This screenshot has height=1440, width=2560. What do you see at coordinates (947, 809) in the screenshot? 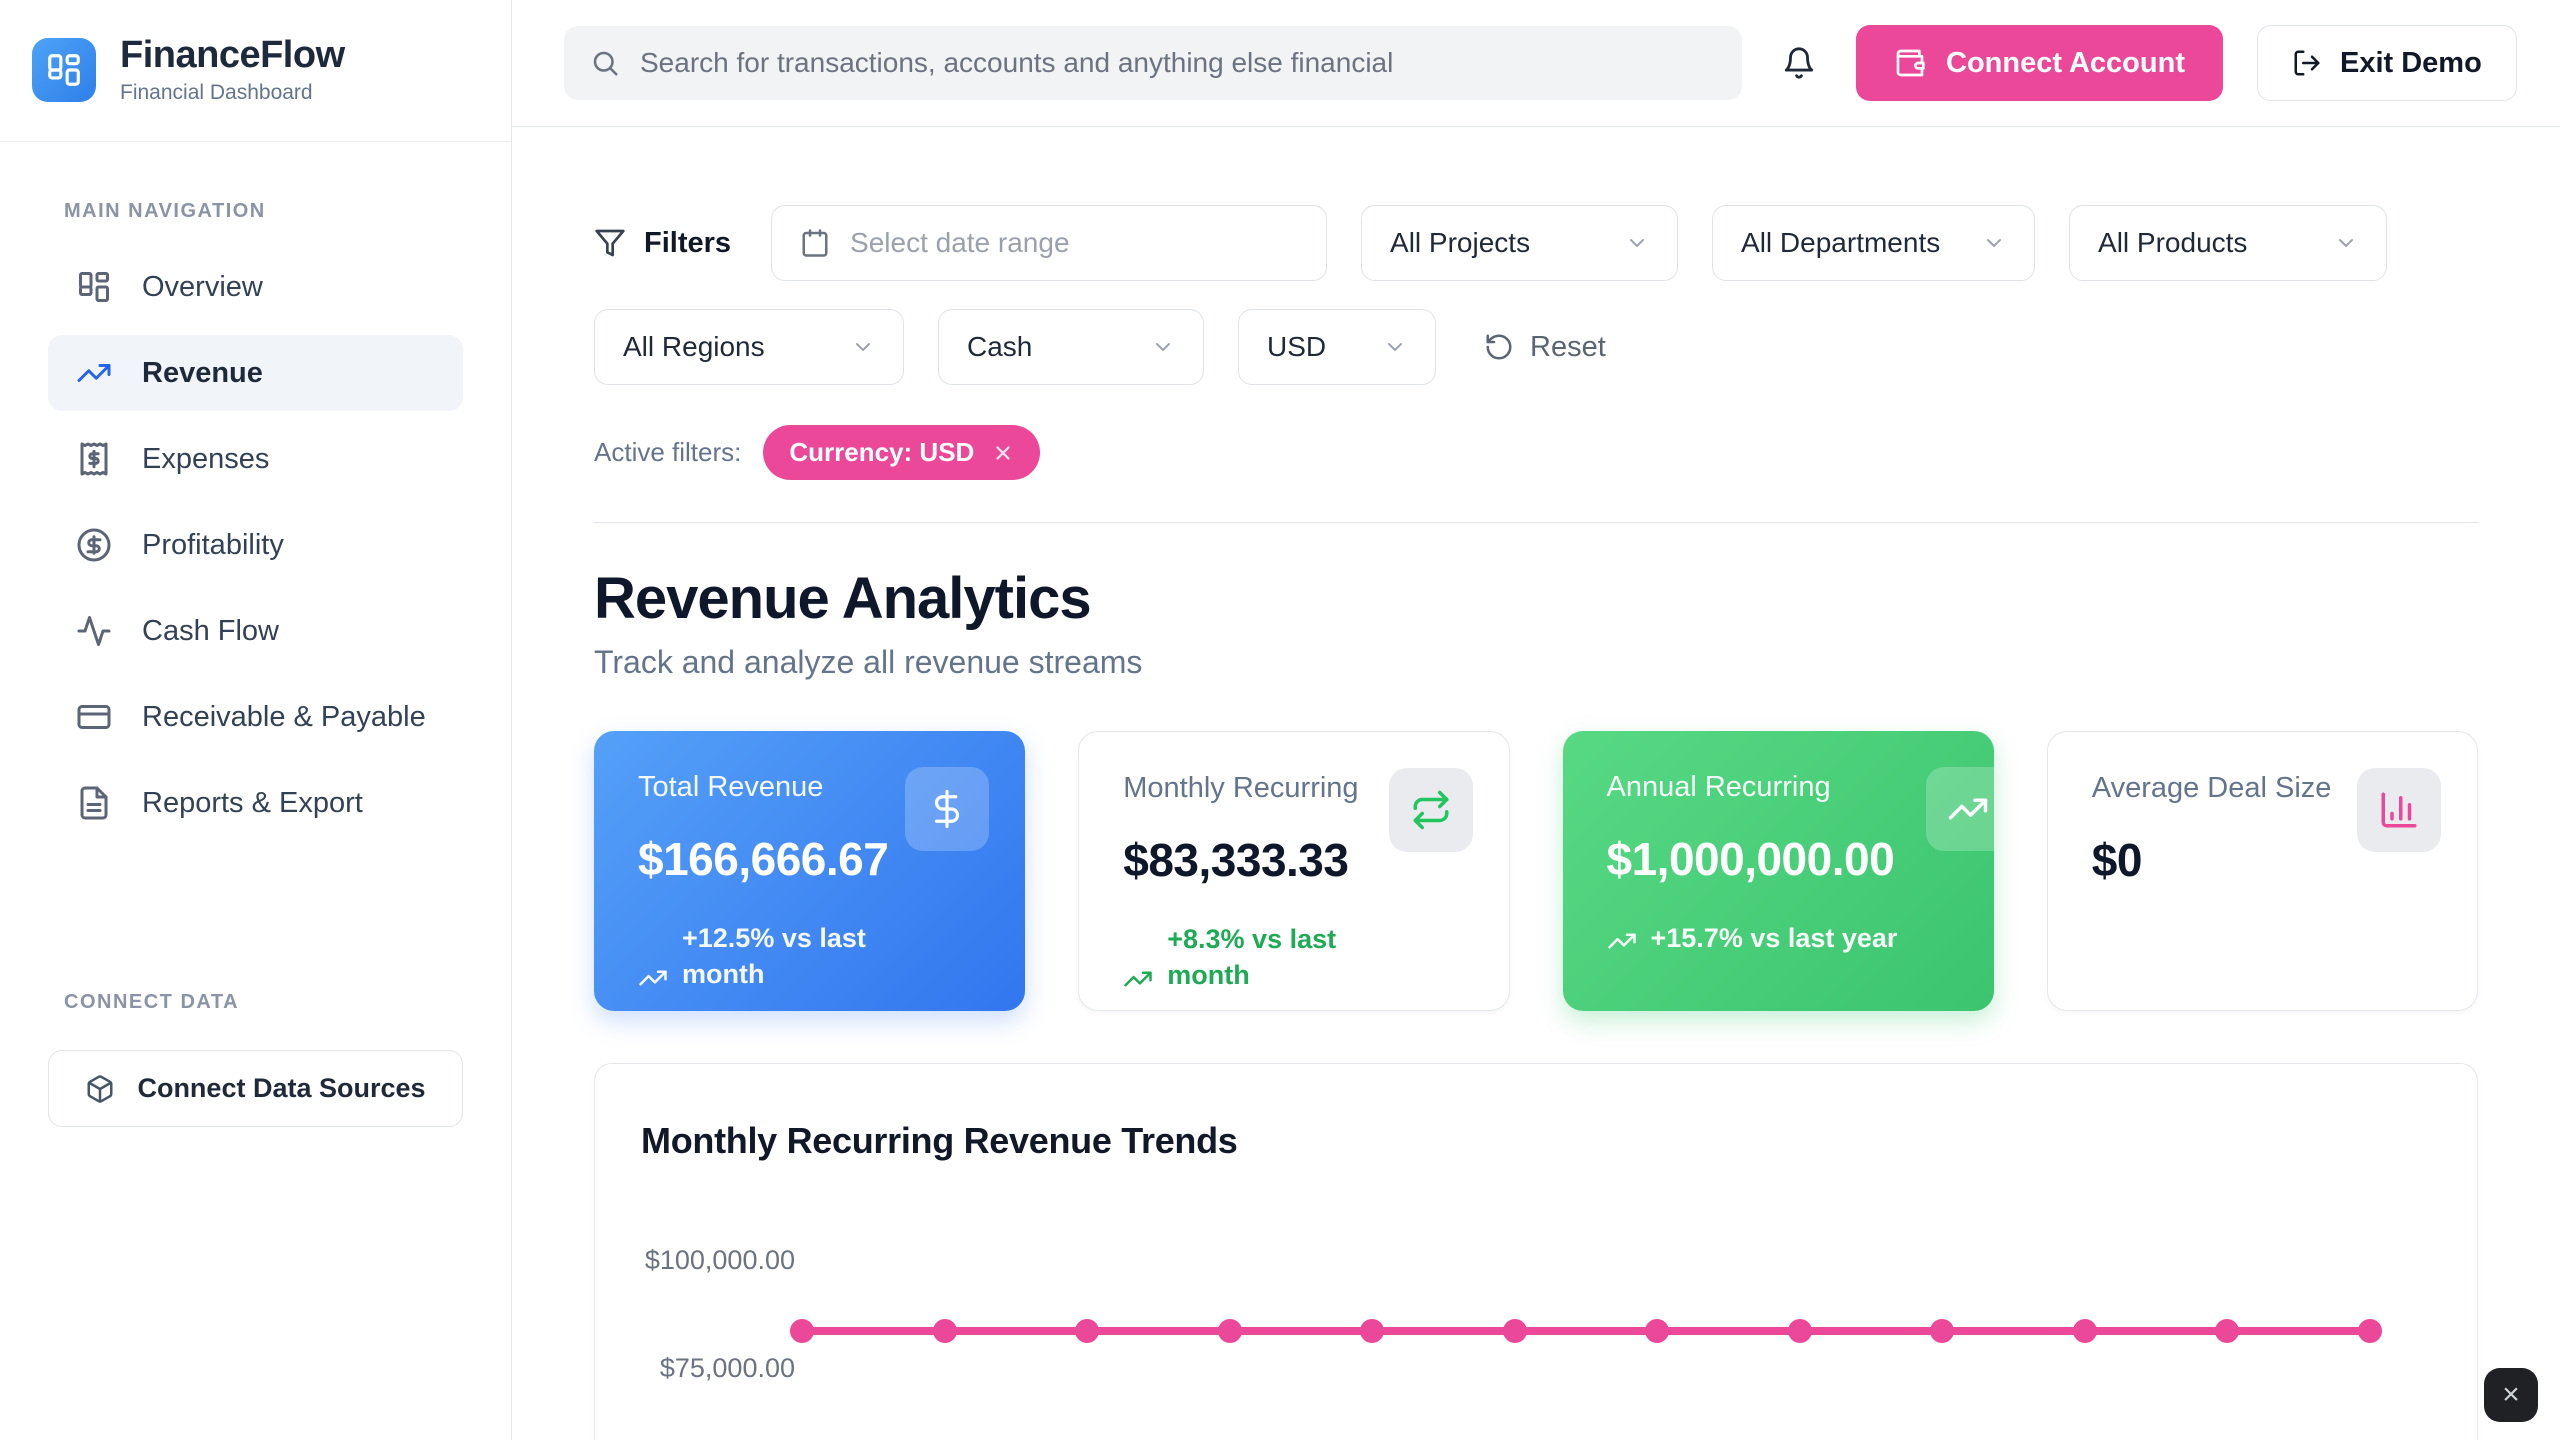
I see `dollar-icon` at bounding box center [947, 809].